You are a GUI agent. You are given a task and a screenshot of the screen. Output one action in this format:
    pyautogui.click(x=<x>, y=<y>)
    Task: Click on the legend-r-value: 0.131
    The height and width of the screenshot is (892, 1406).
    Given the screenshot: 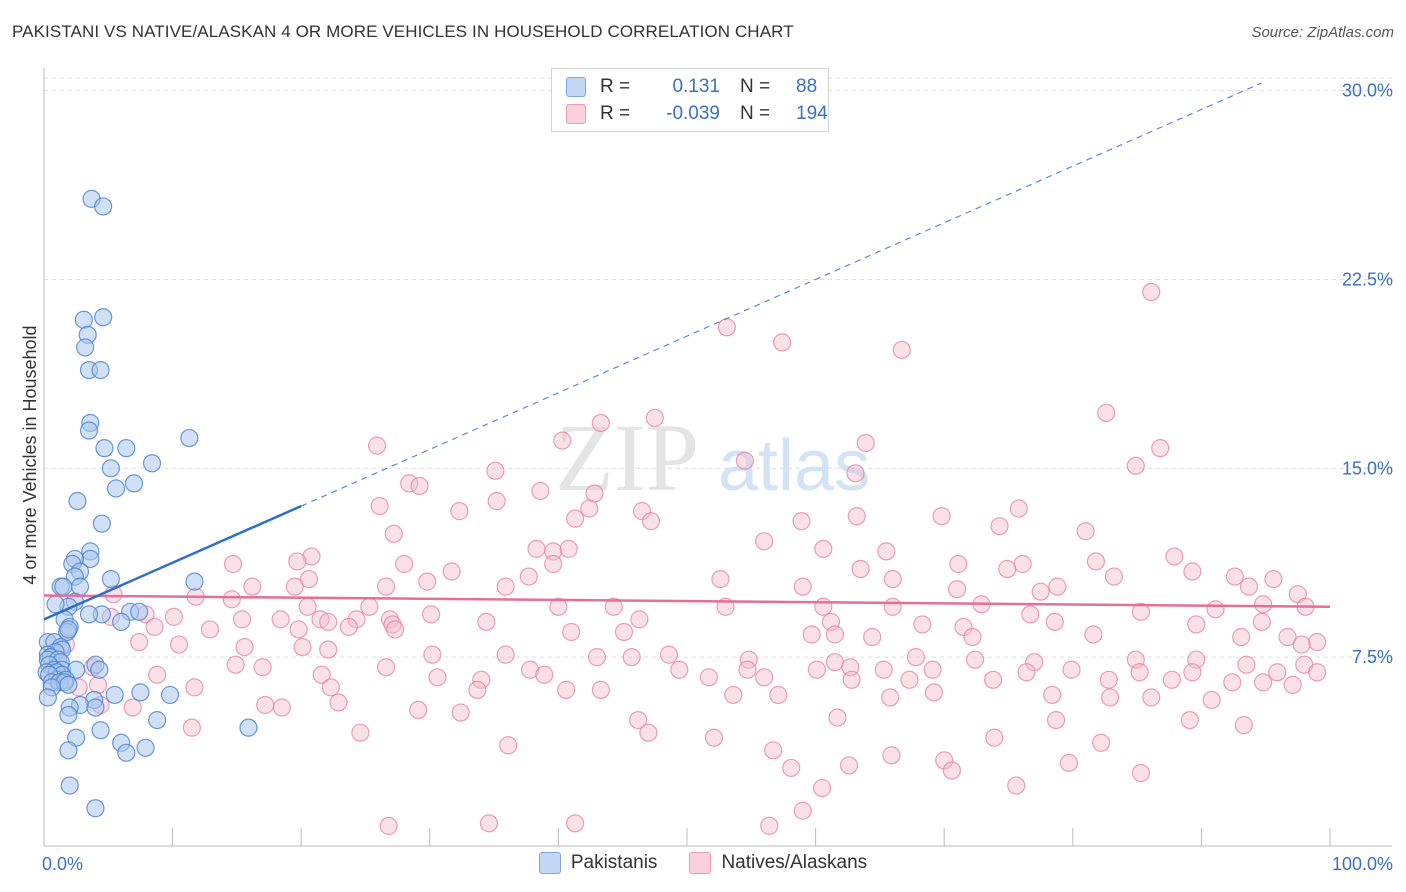 What is the action you would take?
    pyautogui.click(x=696, y=86)
    